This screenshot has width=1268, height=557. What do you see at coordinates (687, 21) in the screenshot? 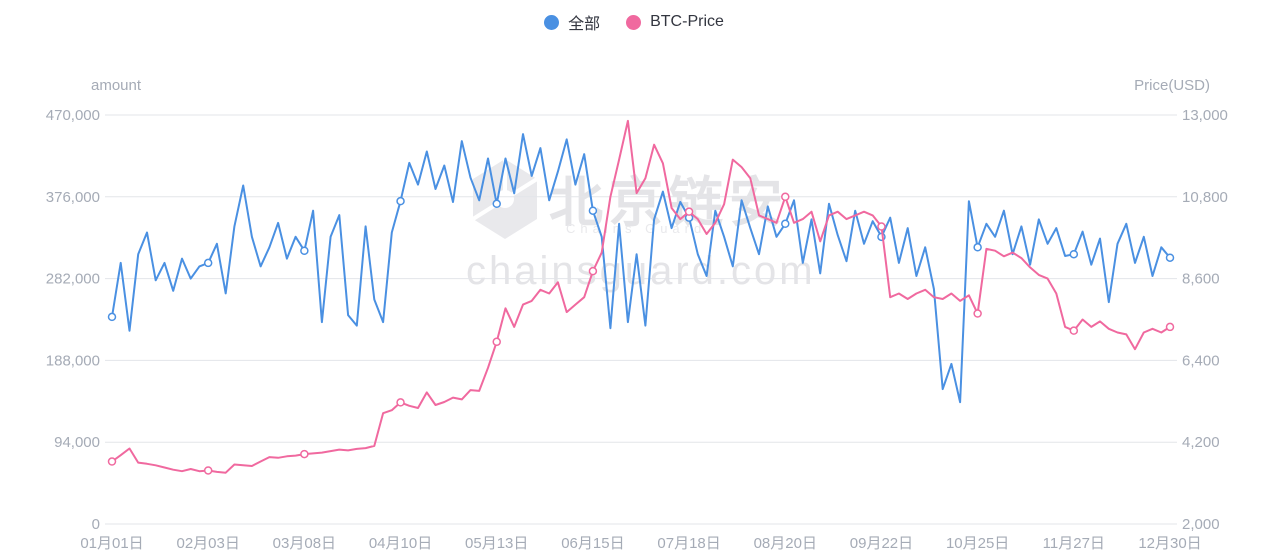
I see `legend-label-btc-price: BTC-Price` at bounding box center [687, 21].